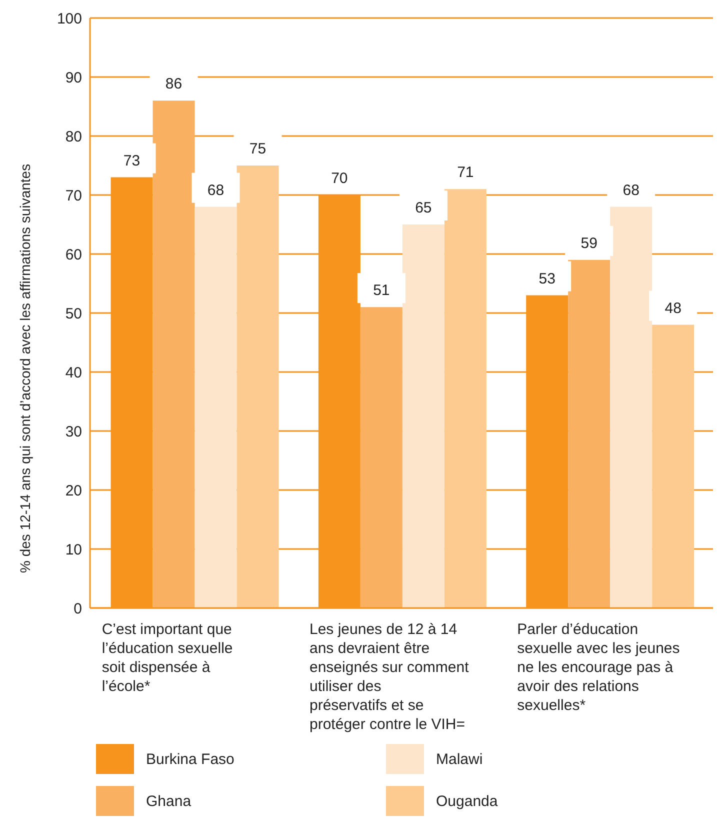 Image resolution: width=717 pixels, height=819 pixels. What do you see at coordinates (423, 208) in the screenshot?
I see `data-label: 65` at bounding box center [423, 208].